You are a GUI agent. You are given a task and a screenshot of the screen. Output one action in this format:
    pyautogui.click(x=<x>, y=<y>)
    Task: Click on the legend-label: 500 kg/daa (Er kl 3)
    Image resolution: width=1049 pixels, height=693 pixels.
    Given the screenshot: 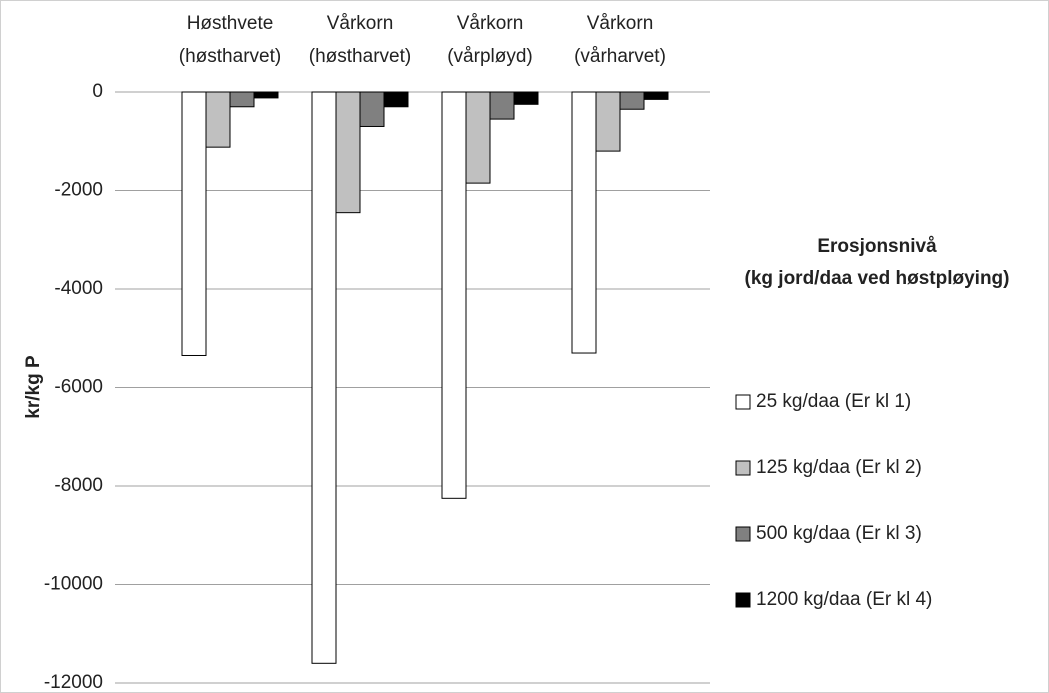 What is the action you would take?
    pyautogui.click(x=839, y=533)
    